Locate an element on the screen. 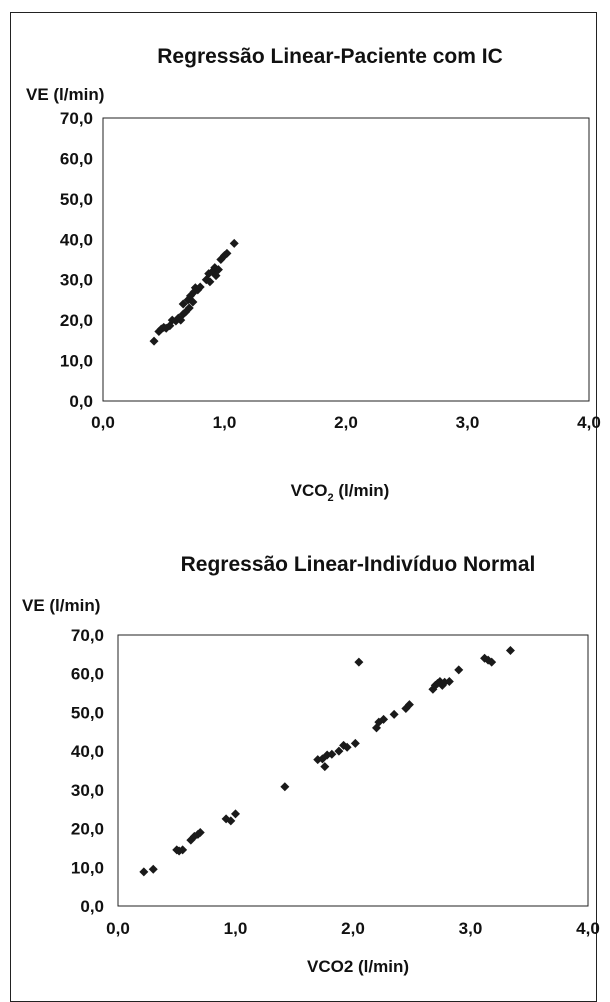 The height and width of the screenshot is (1002, 610). chart1-title: Regressão Linear-Paciente com IC is located at coordinates (329, 56).